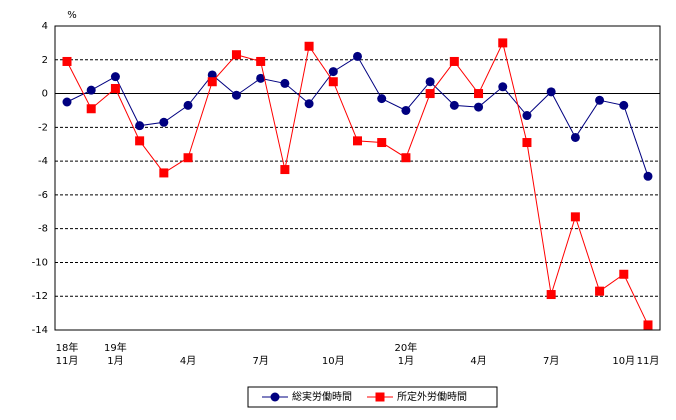 This screenshot has height=420, width=676. I want to click on y-tick-label: -4, so click(43, 161).